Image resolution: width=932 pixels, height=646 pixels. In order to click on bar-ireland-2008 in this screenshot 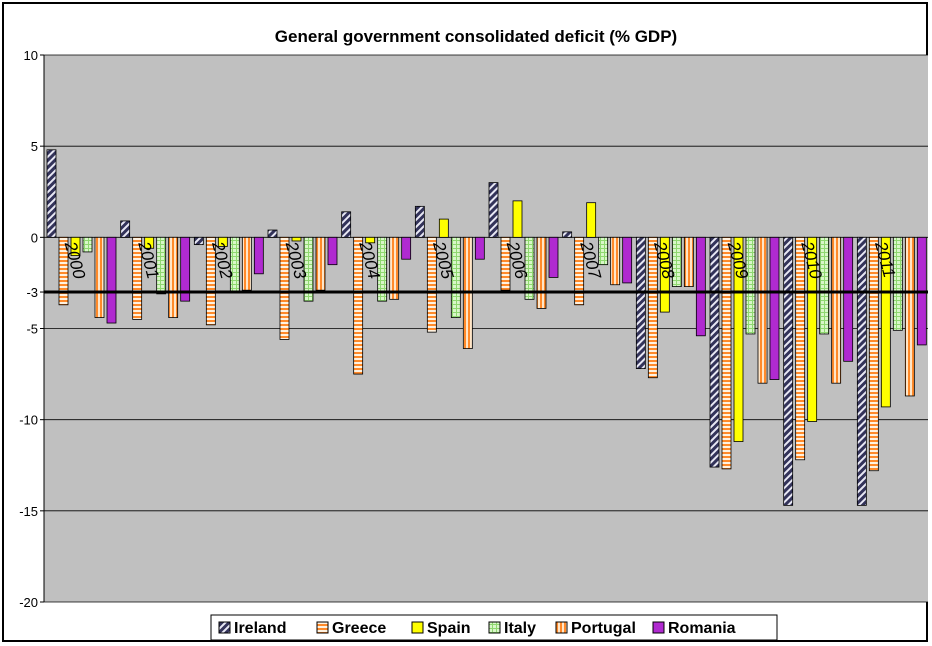, I will do `click(640, 303)`.